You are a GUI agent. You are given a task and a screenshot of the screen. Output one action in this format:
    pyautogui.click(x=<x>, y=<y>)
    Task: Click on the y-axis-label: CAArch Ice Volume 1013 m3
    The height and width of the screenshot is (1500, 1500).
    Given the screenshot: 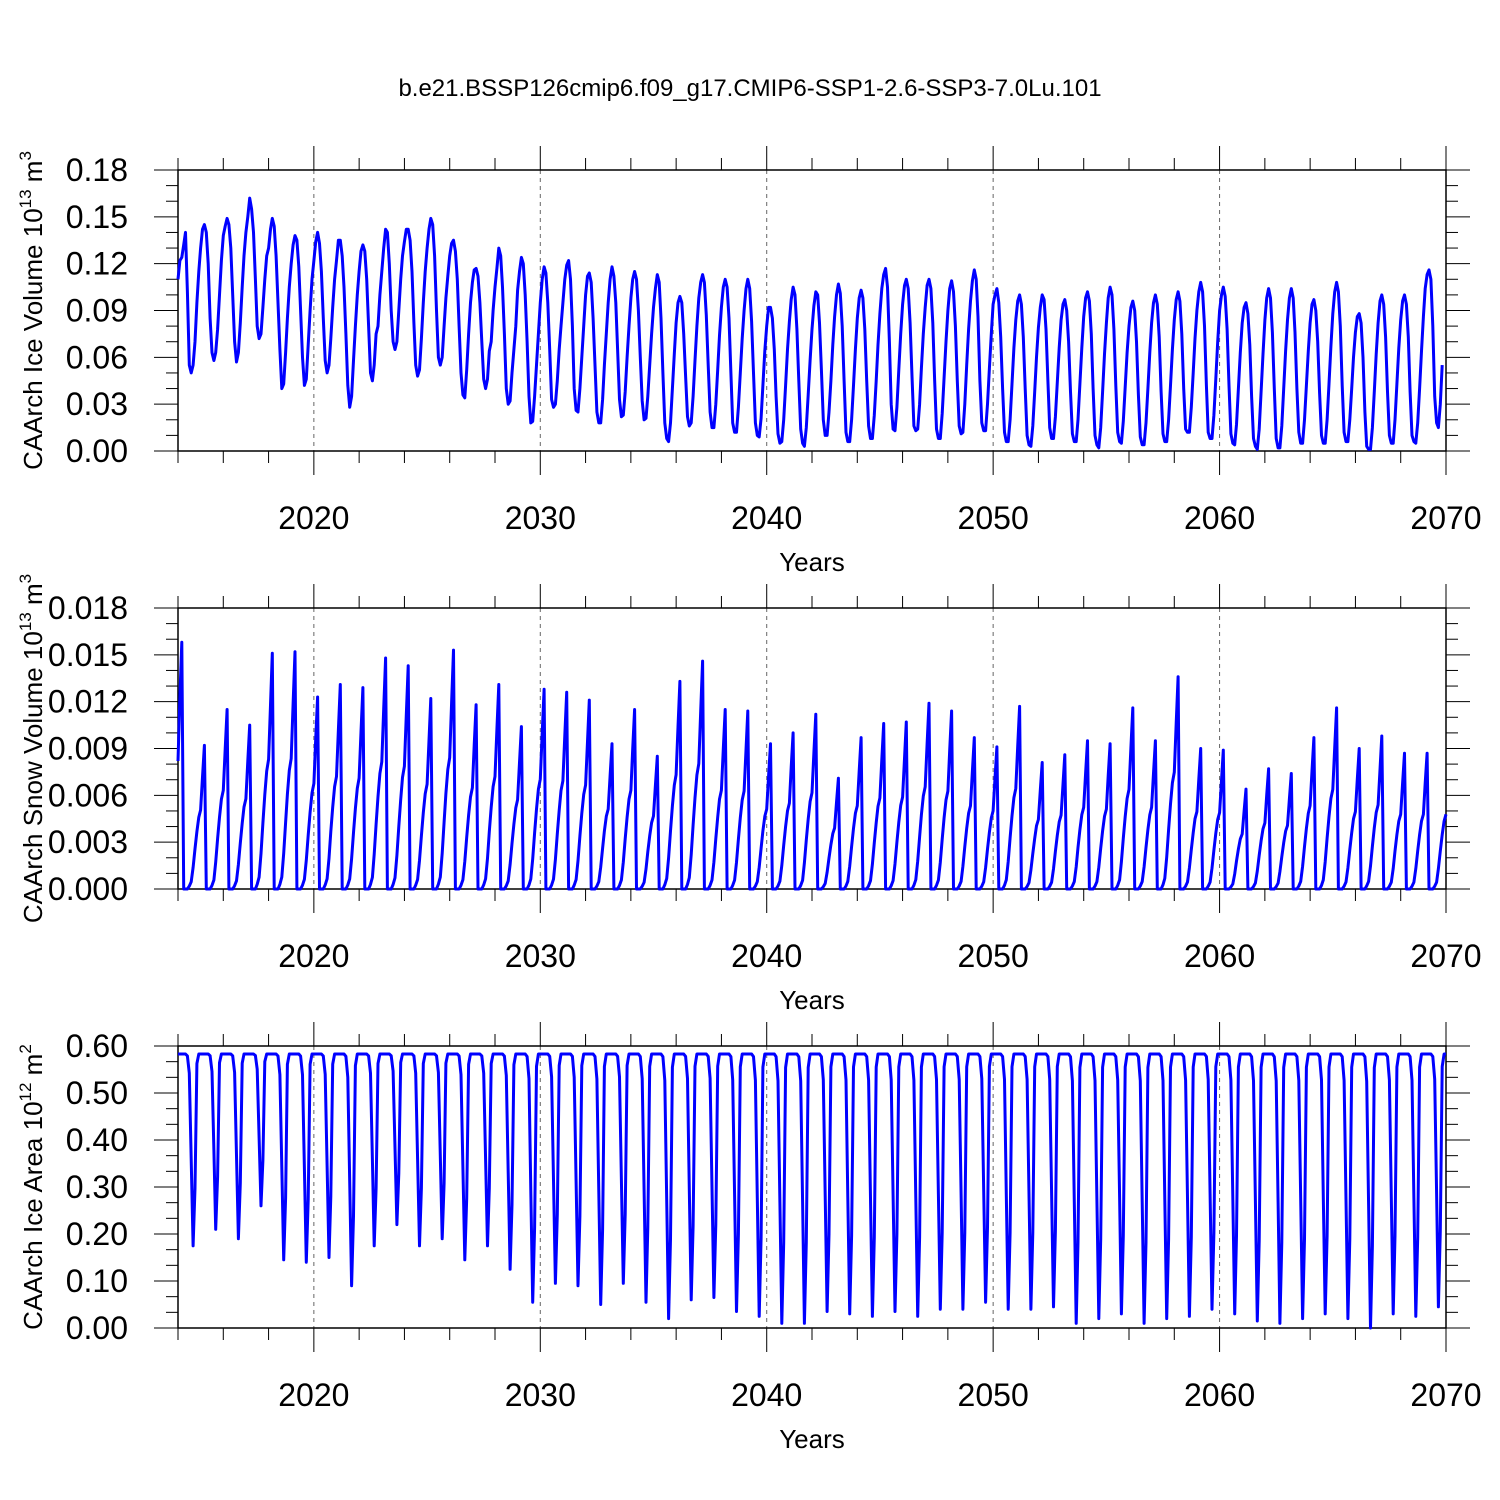 What is the action you would take?
    pyautogui.click(x=32, y=310)
    